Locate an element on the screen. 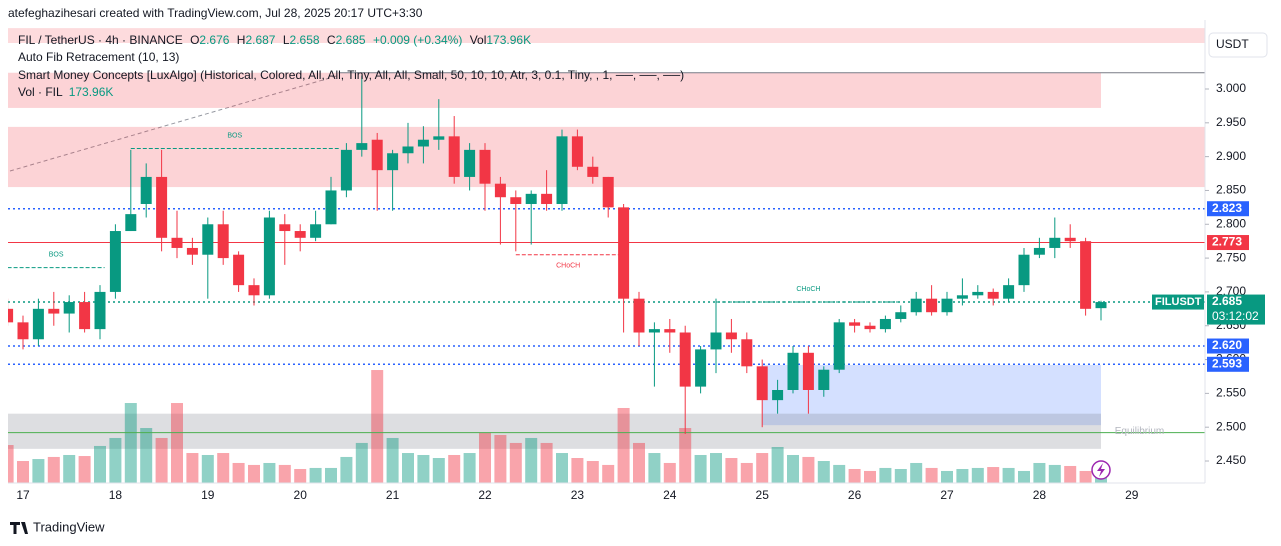  x-tick-label: 23 is located at coordinates (578, 495).